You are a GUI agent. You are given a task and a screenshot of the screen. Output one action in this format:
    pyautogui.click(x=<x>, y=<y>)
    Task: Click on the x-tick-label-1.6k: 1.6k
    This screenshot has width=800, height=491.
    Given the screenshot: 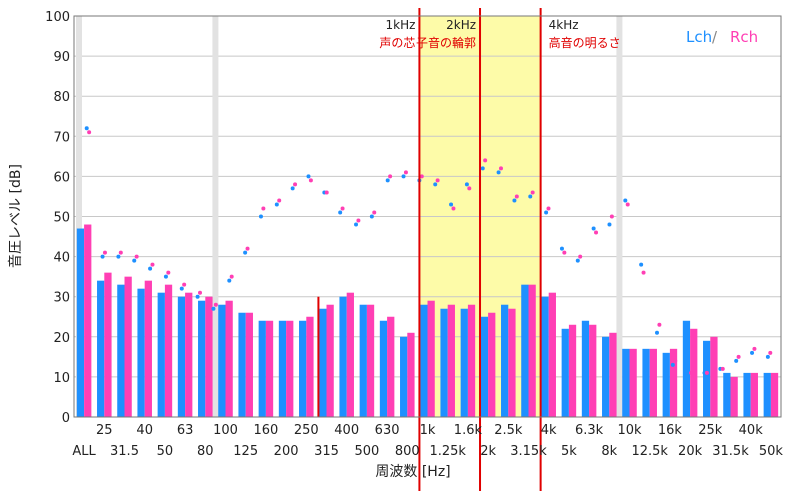 What is the action you would take?
    pyautogui.click(x=468, y=430)
    